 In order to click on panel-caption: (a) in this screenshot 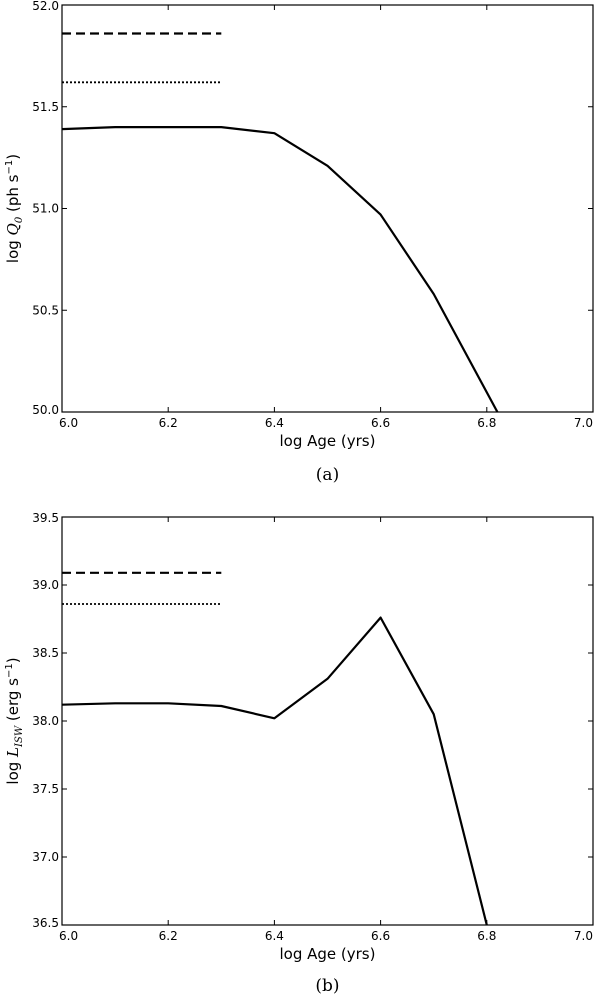, I will do `click(327, 475)`.